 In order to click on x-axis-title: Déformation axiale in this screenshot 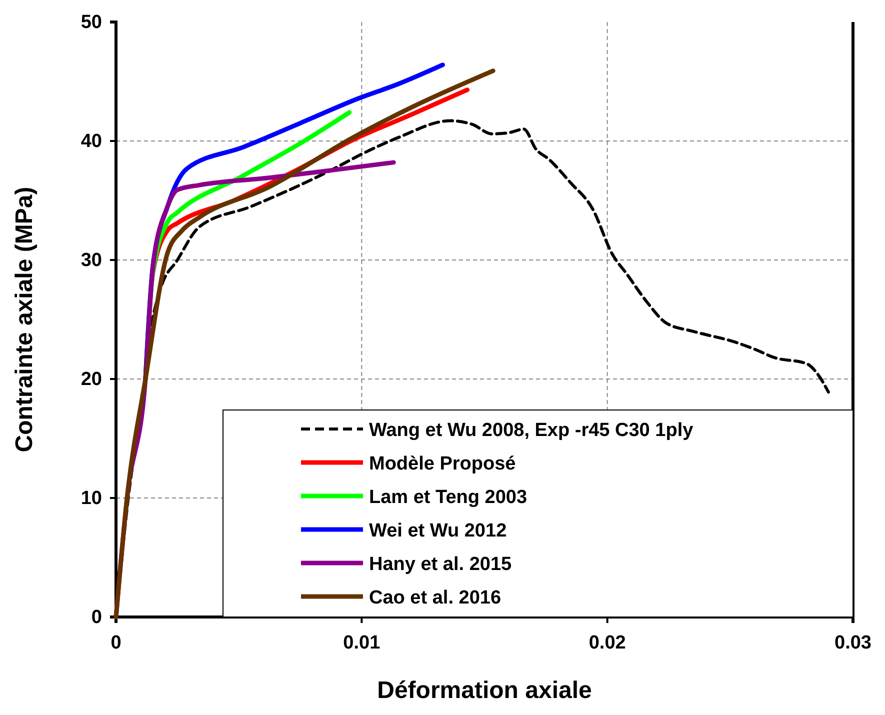, I will do `click(484, 690)`.